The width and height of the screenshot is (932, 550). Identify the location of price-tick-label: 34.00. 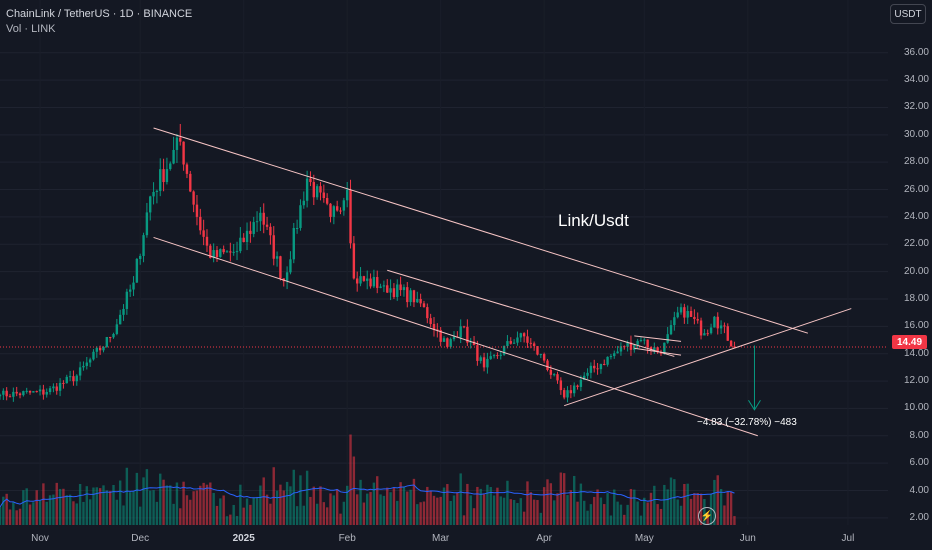
(916, 80).